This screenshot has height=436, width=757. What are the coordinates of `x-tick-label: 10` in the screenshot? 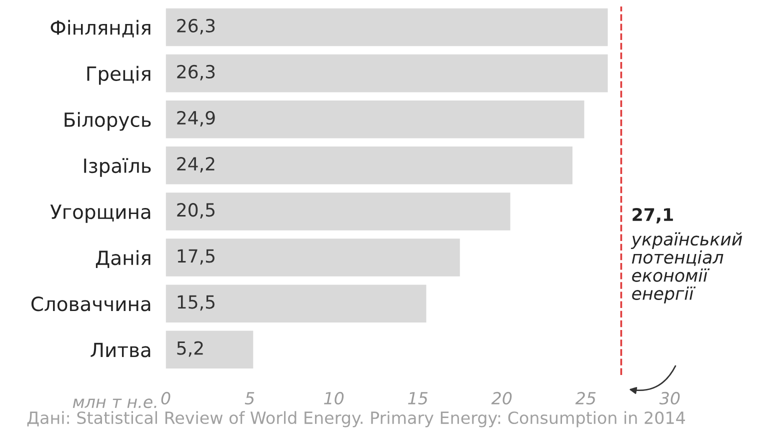 It's located at (334, 398).